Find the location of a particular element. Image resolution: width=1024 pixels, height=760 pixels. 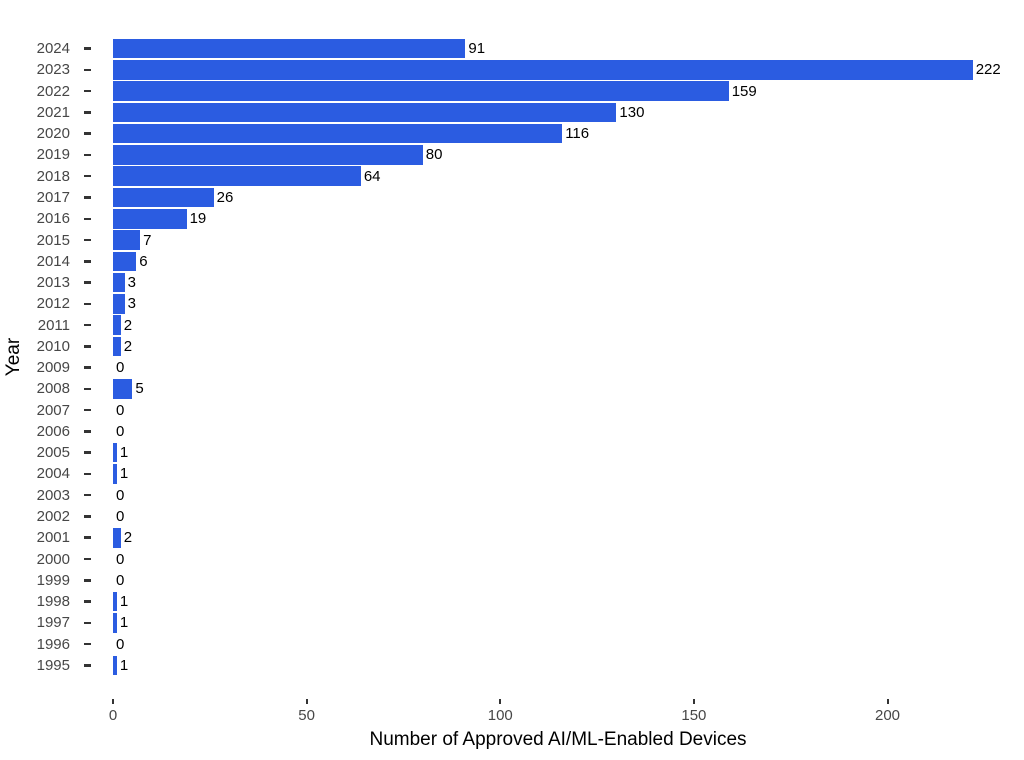

bar-row: 2016 19 is located at coordinates (512, 218).